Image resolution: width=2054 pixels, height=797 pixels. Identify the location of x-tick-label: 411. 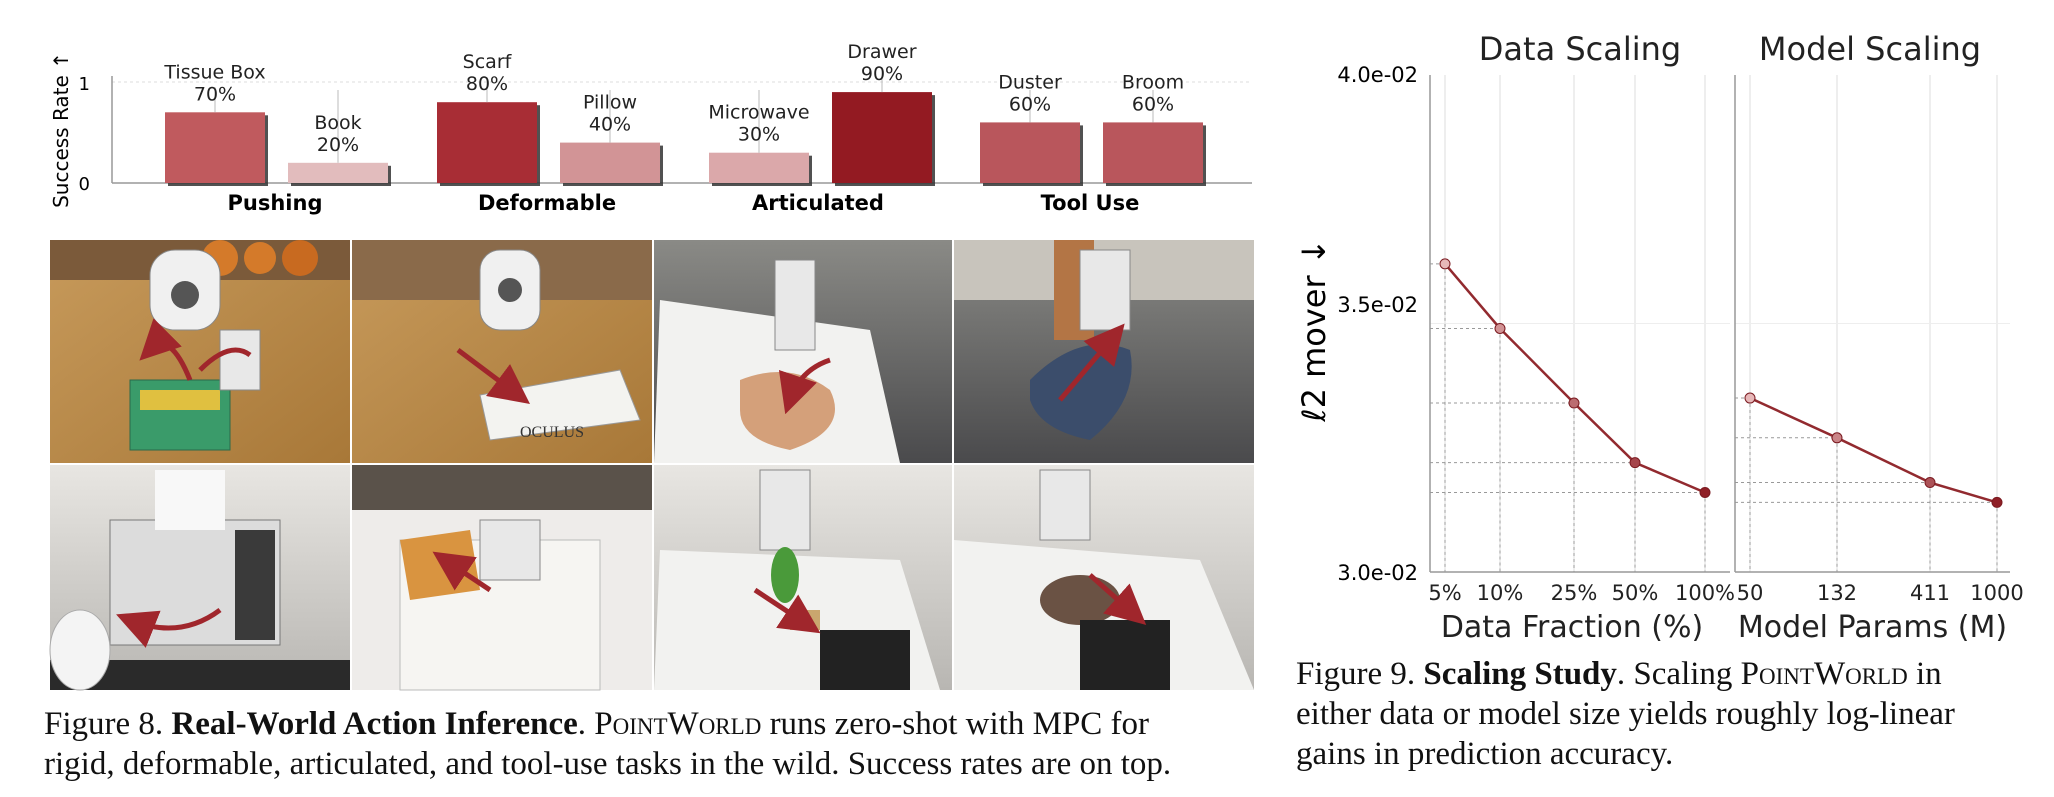
(1930, 593).